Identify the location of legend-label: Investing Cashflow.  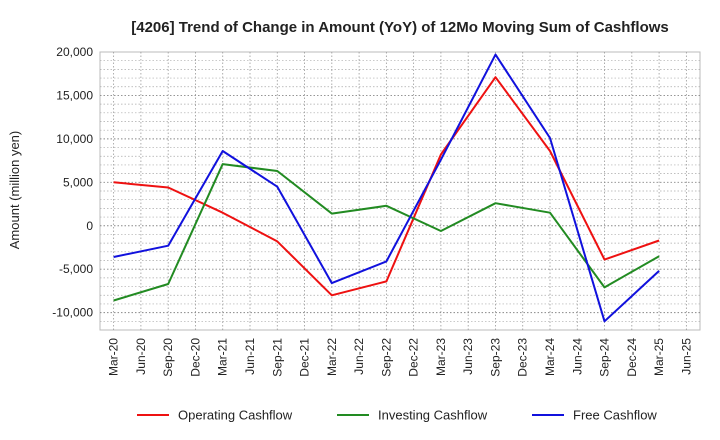
(433, 415).